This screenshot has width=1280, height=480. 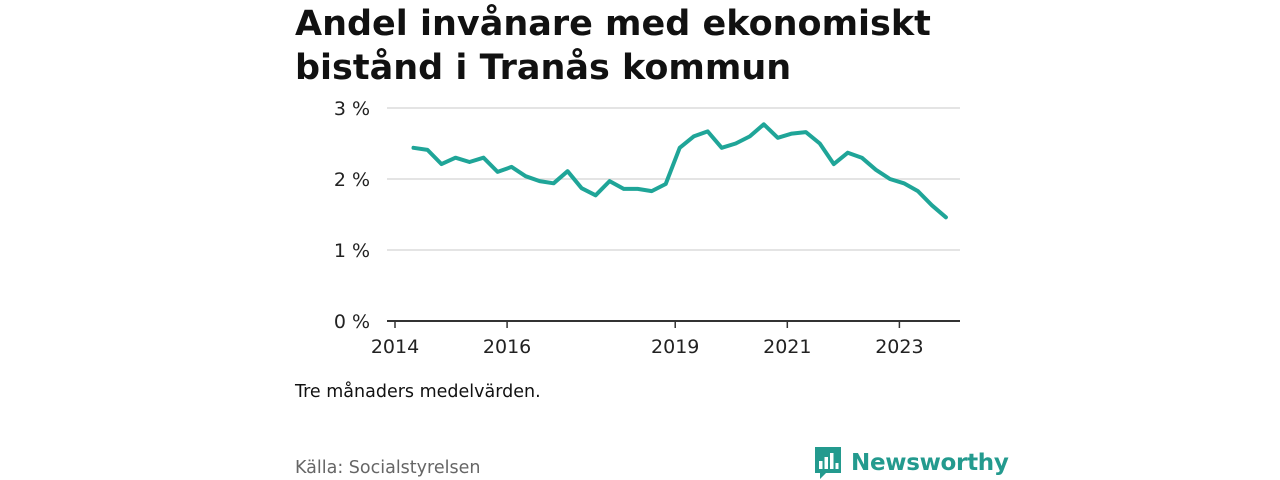 What do you see at coordinates (352, 109) in the screenshot?
I see `y-tick-label: 3 %` at bounding box center [352, 109].